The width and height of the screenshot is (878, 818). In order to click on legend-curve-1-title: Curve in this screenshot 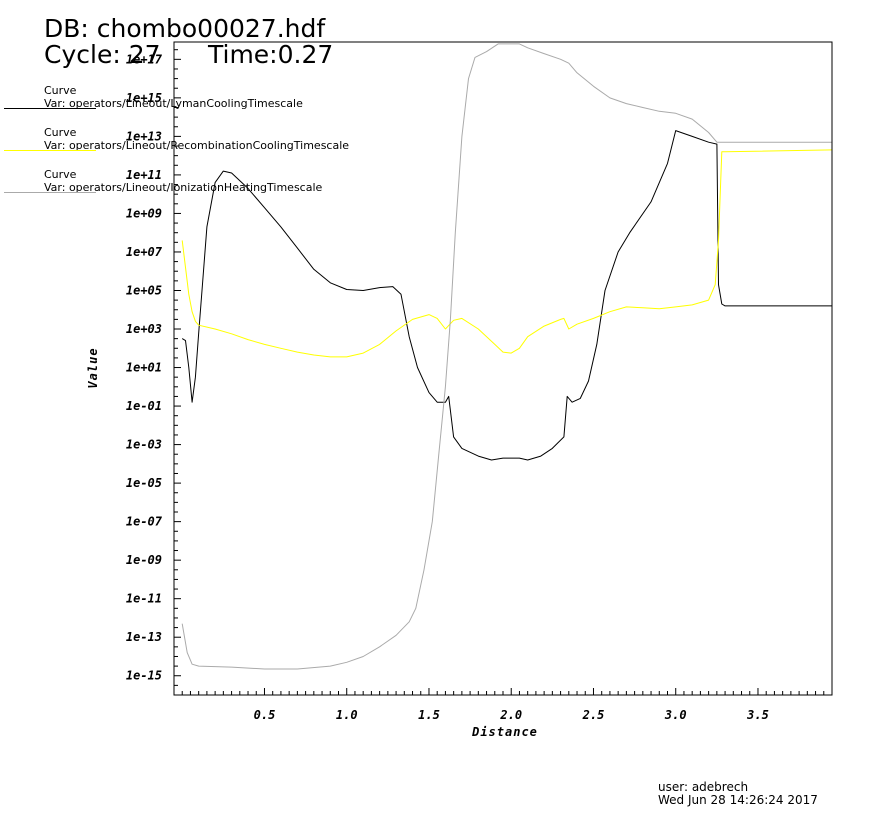, I will do `click(60, 90)`.